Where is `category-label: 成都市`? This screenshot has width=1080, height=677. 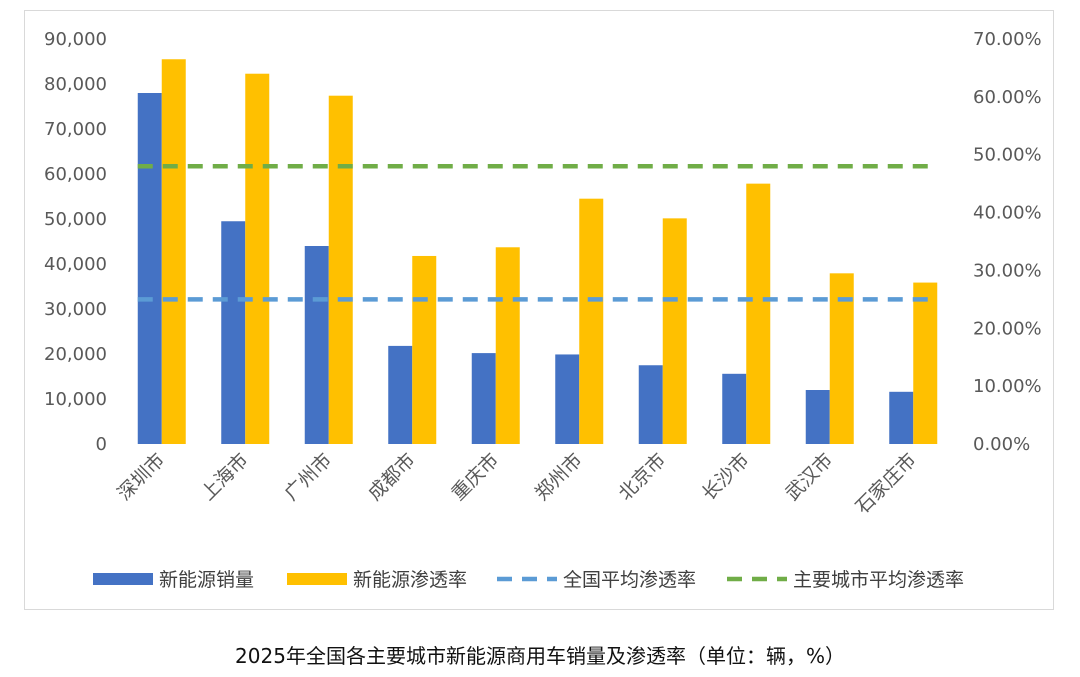
category-label: 成都市 is located at coordinates (392, 477).